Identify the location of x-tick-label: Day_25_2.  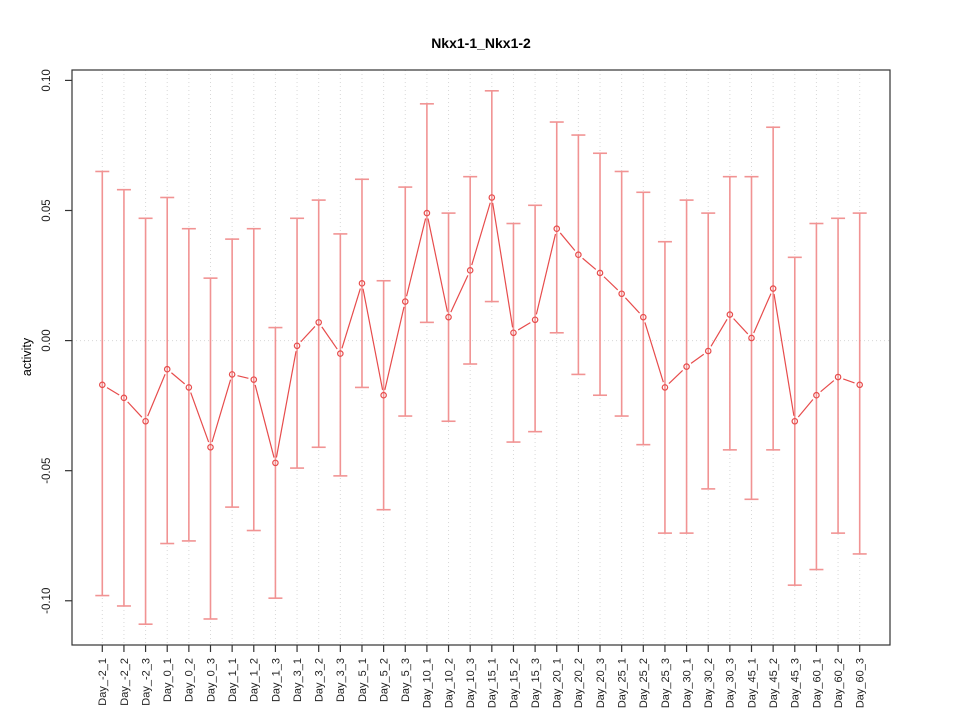
(644, 683).